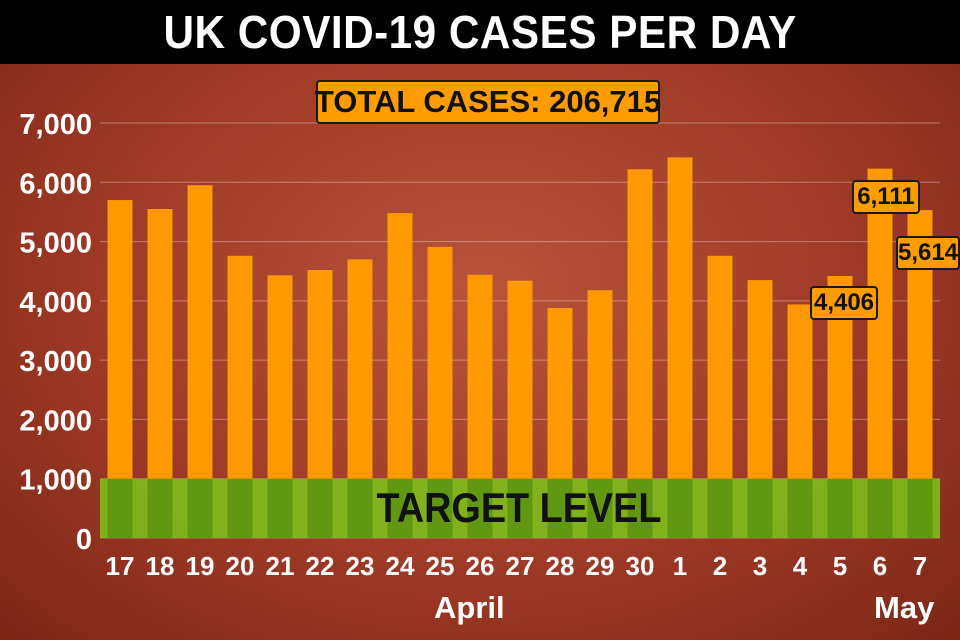  Describe the element at coordinates (904, 607) in the screenshot. I see `month-label-may: May` at that location.